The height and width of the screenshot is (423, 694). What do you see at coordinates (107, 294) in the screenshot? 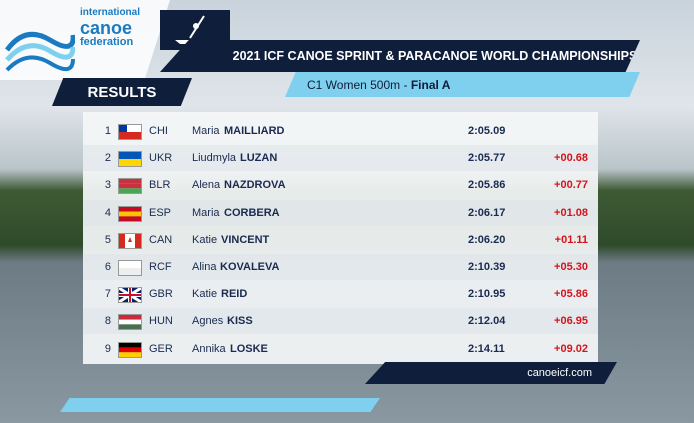
I see `rank: 7` at bounding box center [107, 294].